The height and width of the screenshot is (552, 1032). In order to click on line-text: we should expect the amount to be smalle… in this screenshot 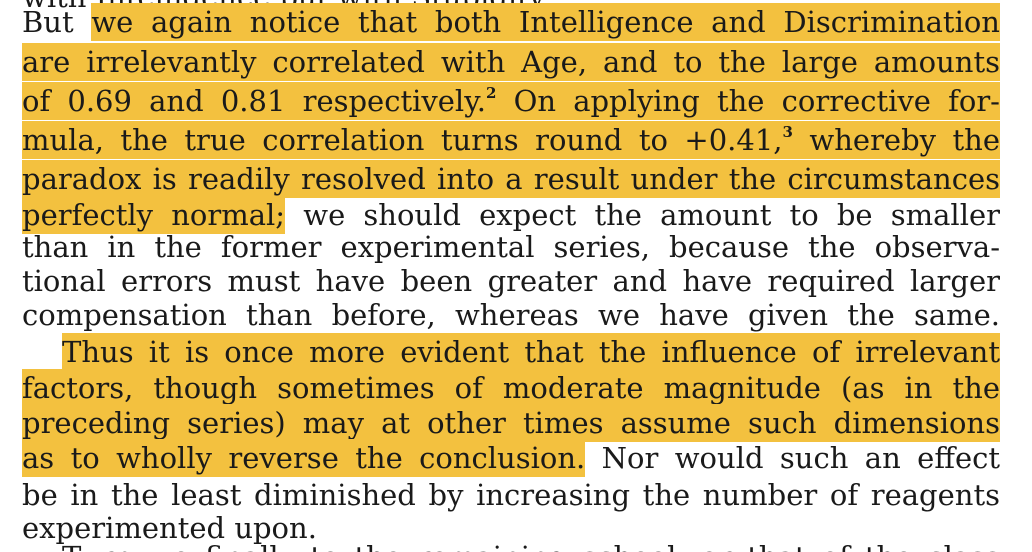, I will do `click(642, 215)`.